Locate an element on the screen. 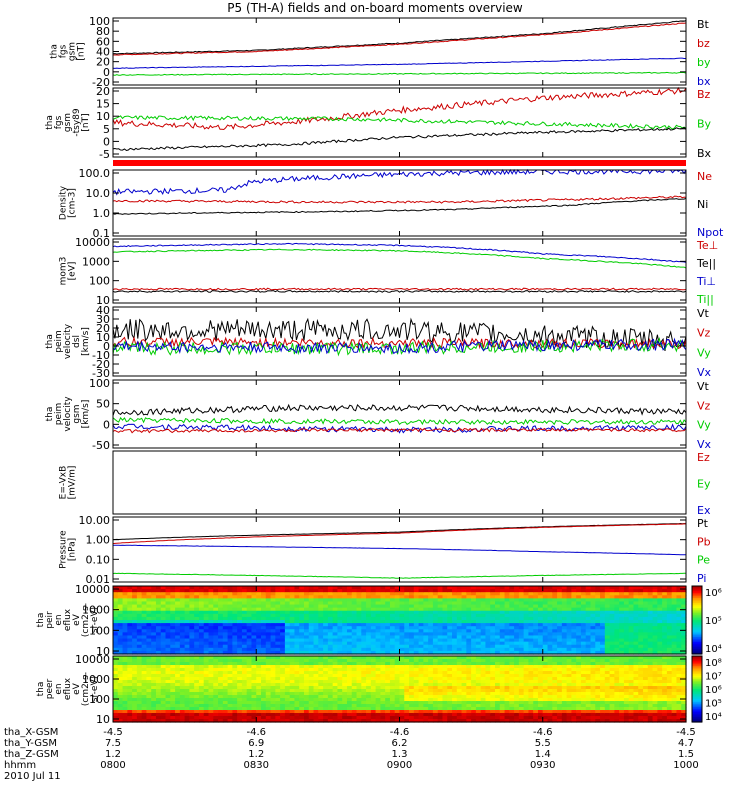  y-tick-label: 1000 is located at coordinates (96, 261).